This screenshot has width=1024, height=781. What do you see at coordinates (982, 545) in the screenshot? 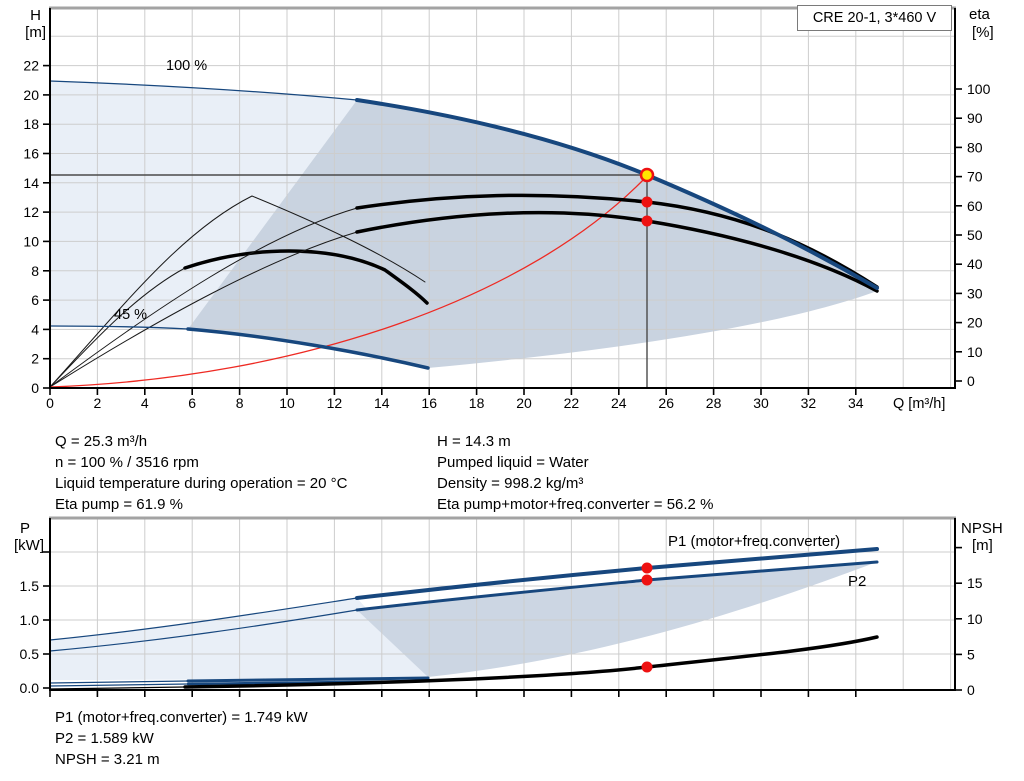
I see `axis-title-npsh-unit: [m]` at bounding box center [982, 545].